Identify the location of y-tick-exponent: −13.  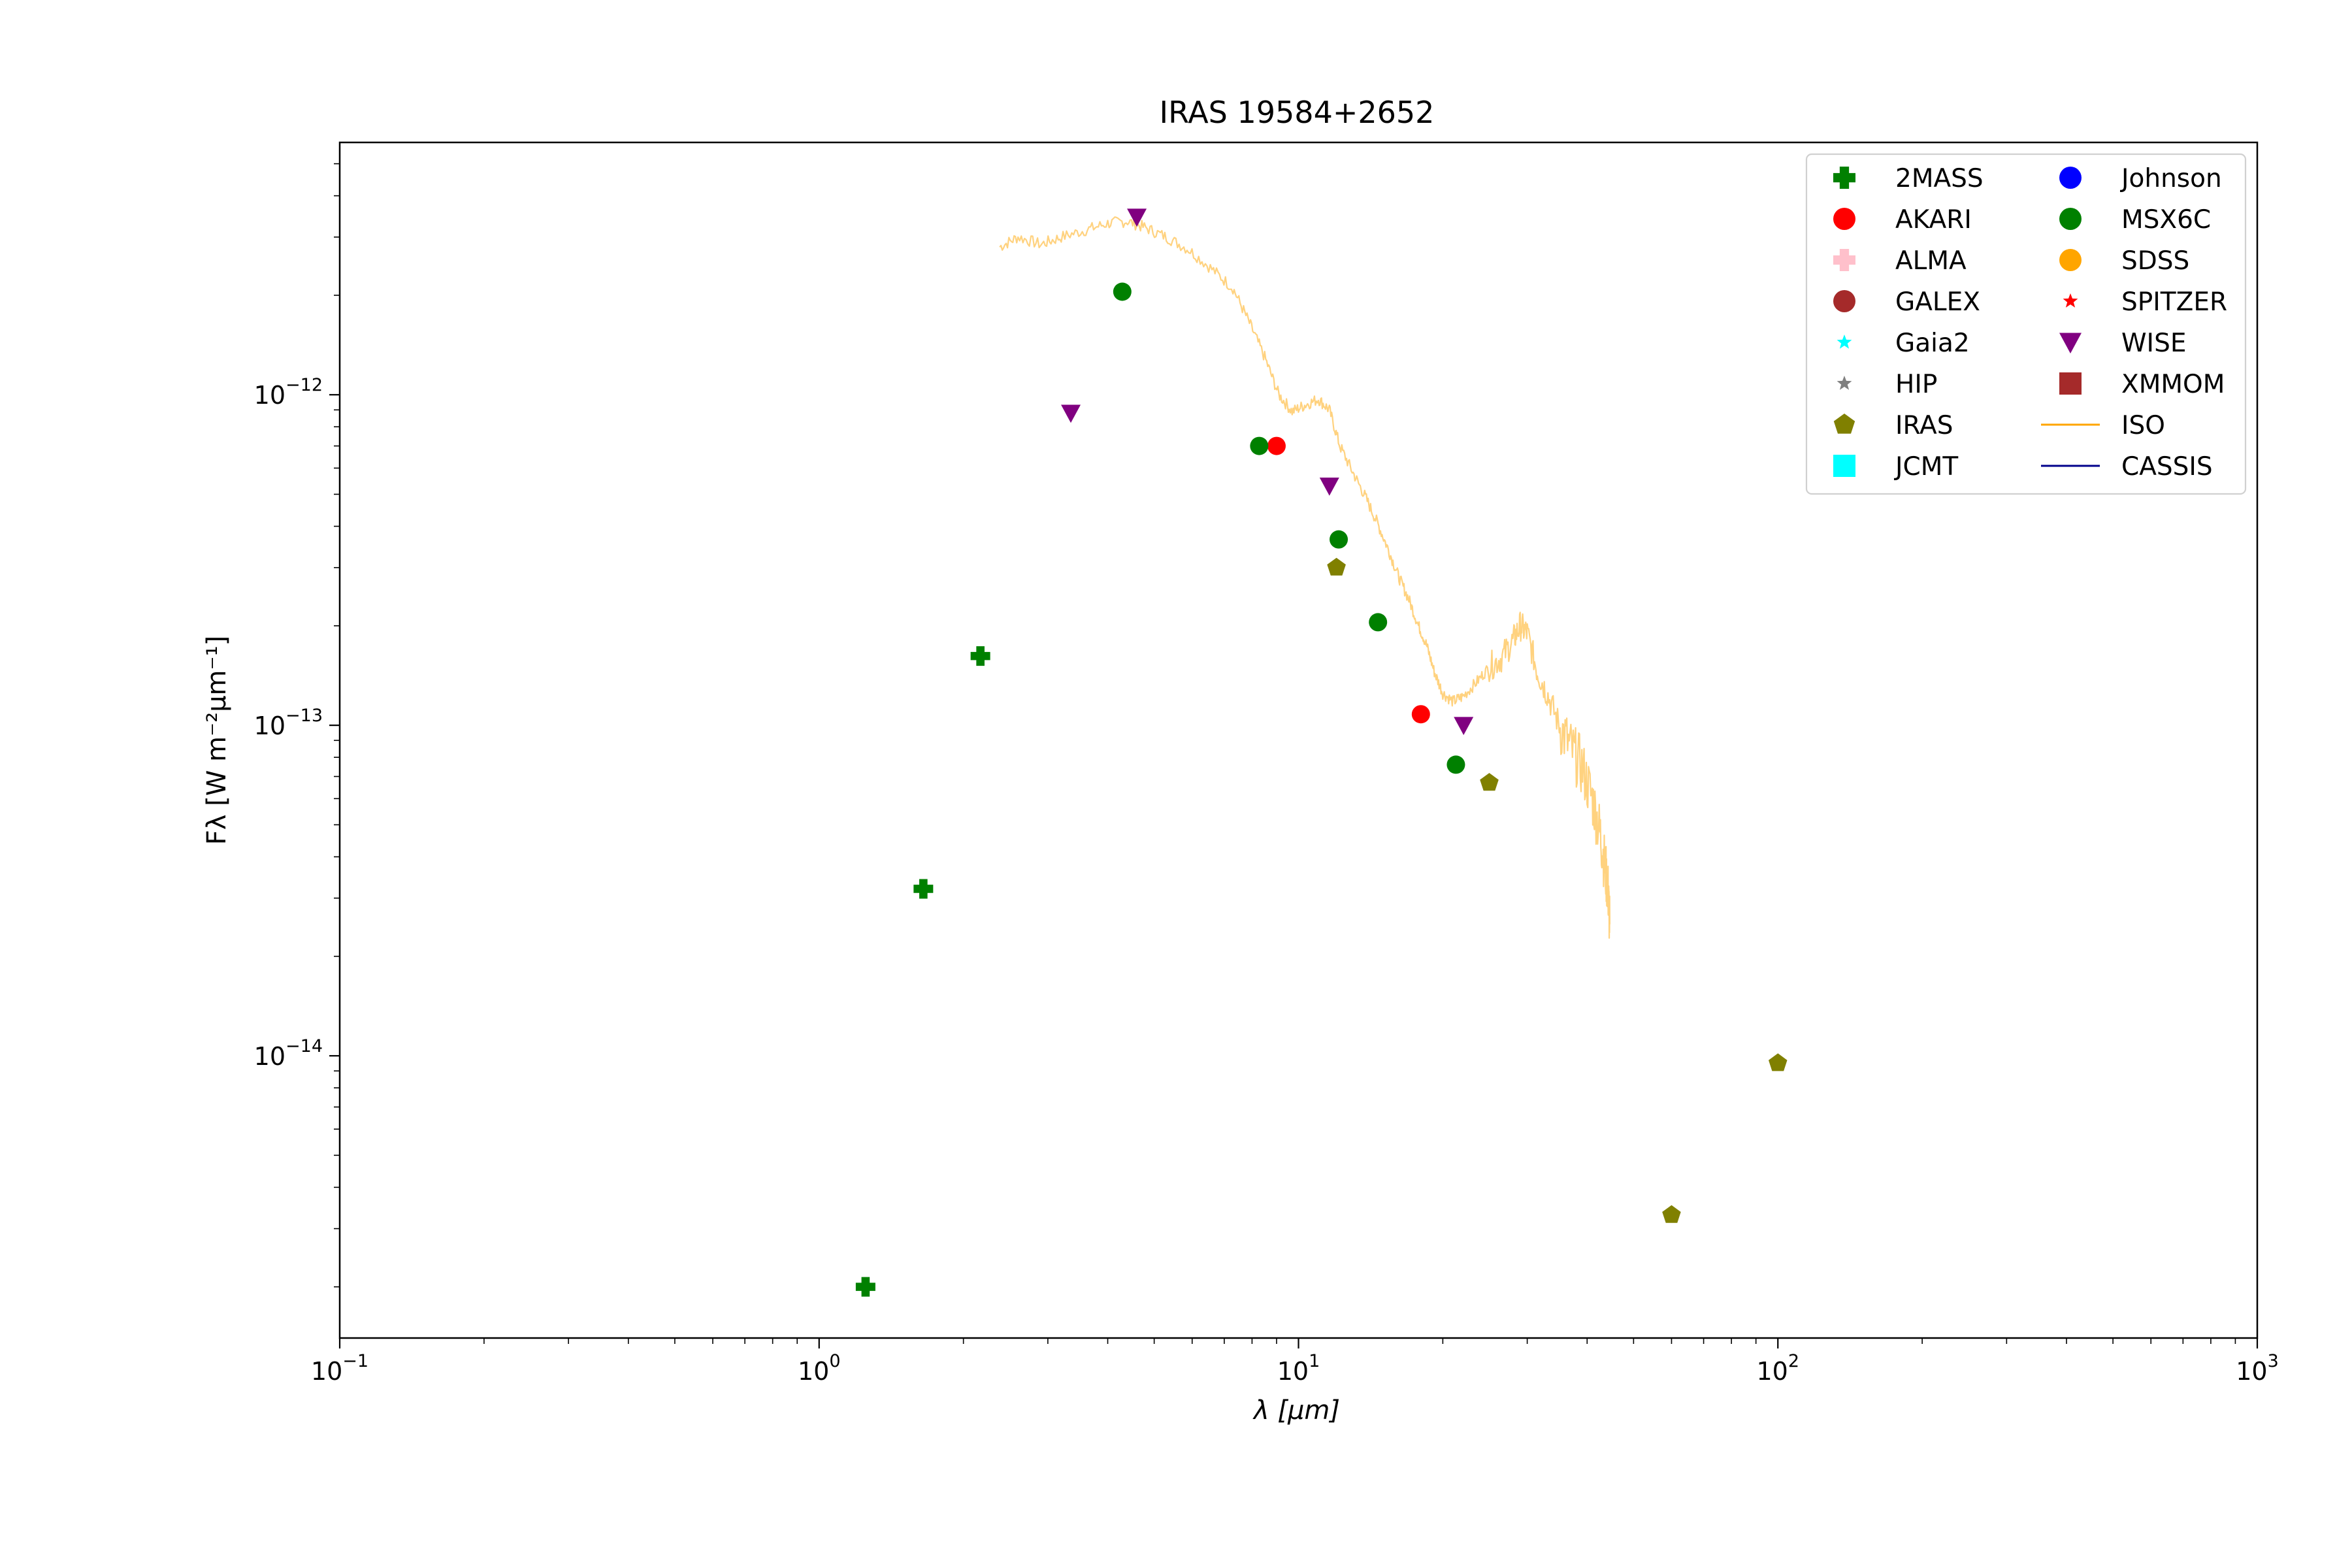
(304, 716).